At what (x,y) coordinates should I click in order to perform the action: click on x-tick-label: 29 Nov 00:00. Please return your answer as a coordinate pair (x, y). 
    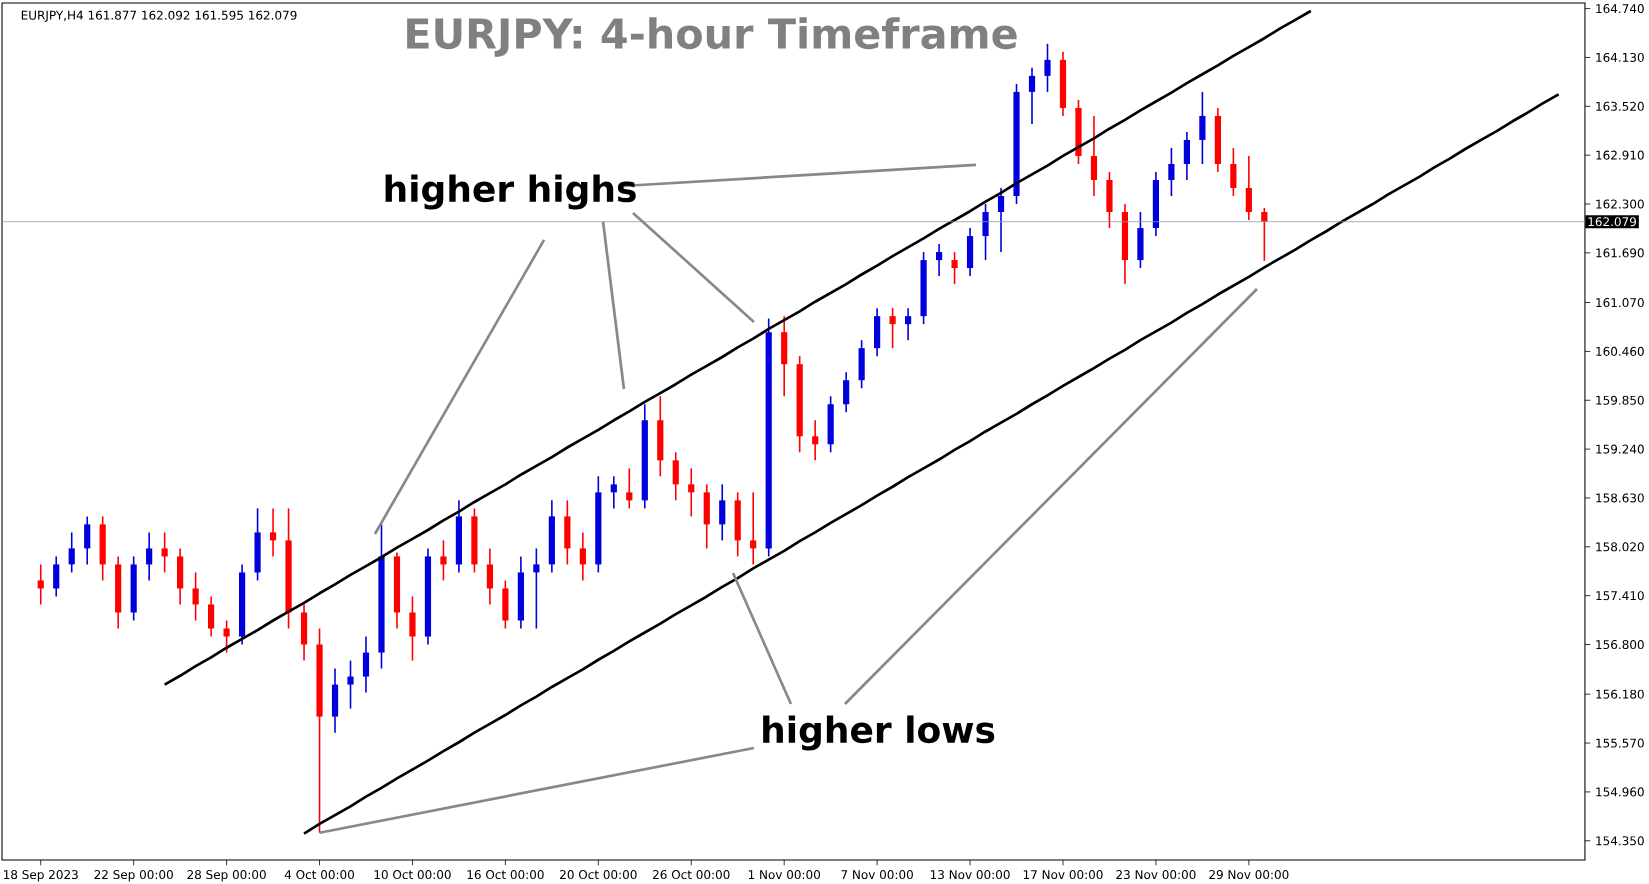
    Looking at the image, I should click on (1249, 875).